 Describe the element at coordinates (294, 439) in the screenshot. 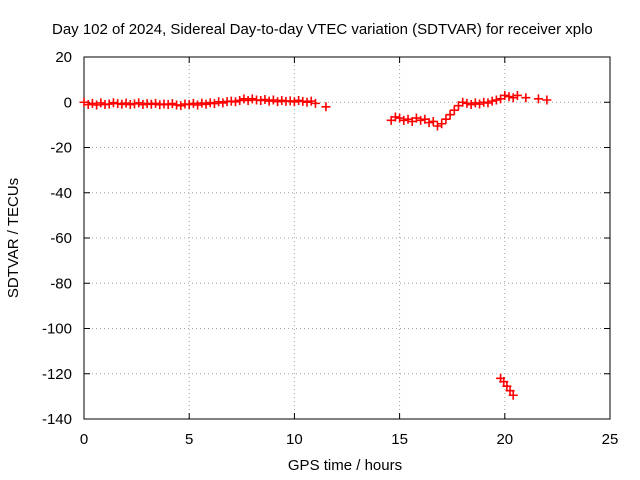

I see `x-tick-label: 10` at that location.